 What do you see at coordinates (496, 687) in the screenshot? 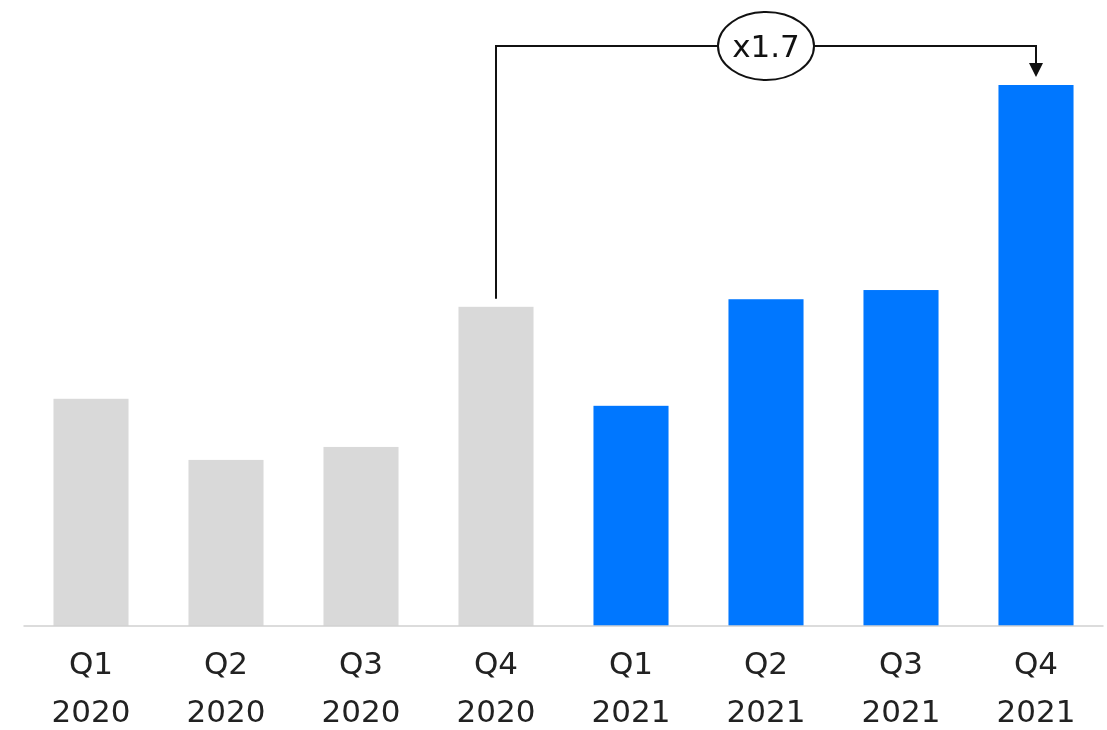
I see `x-tick-label: Q4 2020` at bounding box center [496, 687].